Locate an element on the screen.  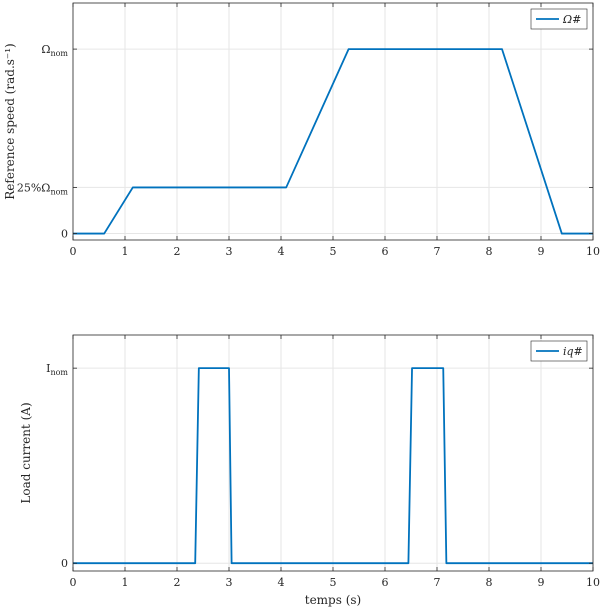
legend-entry: iq# is located at coordinates (573, 351).